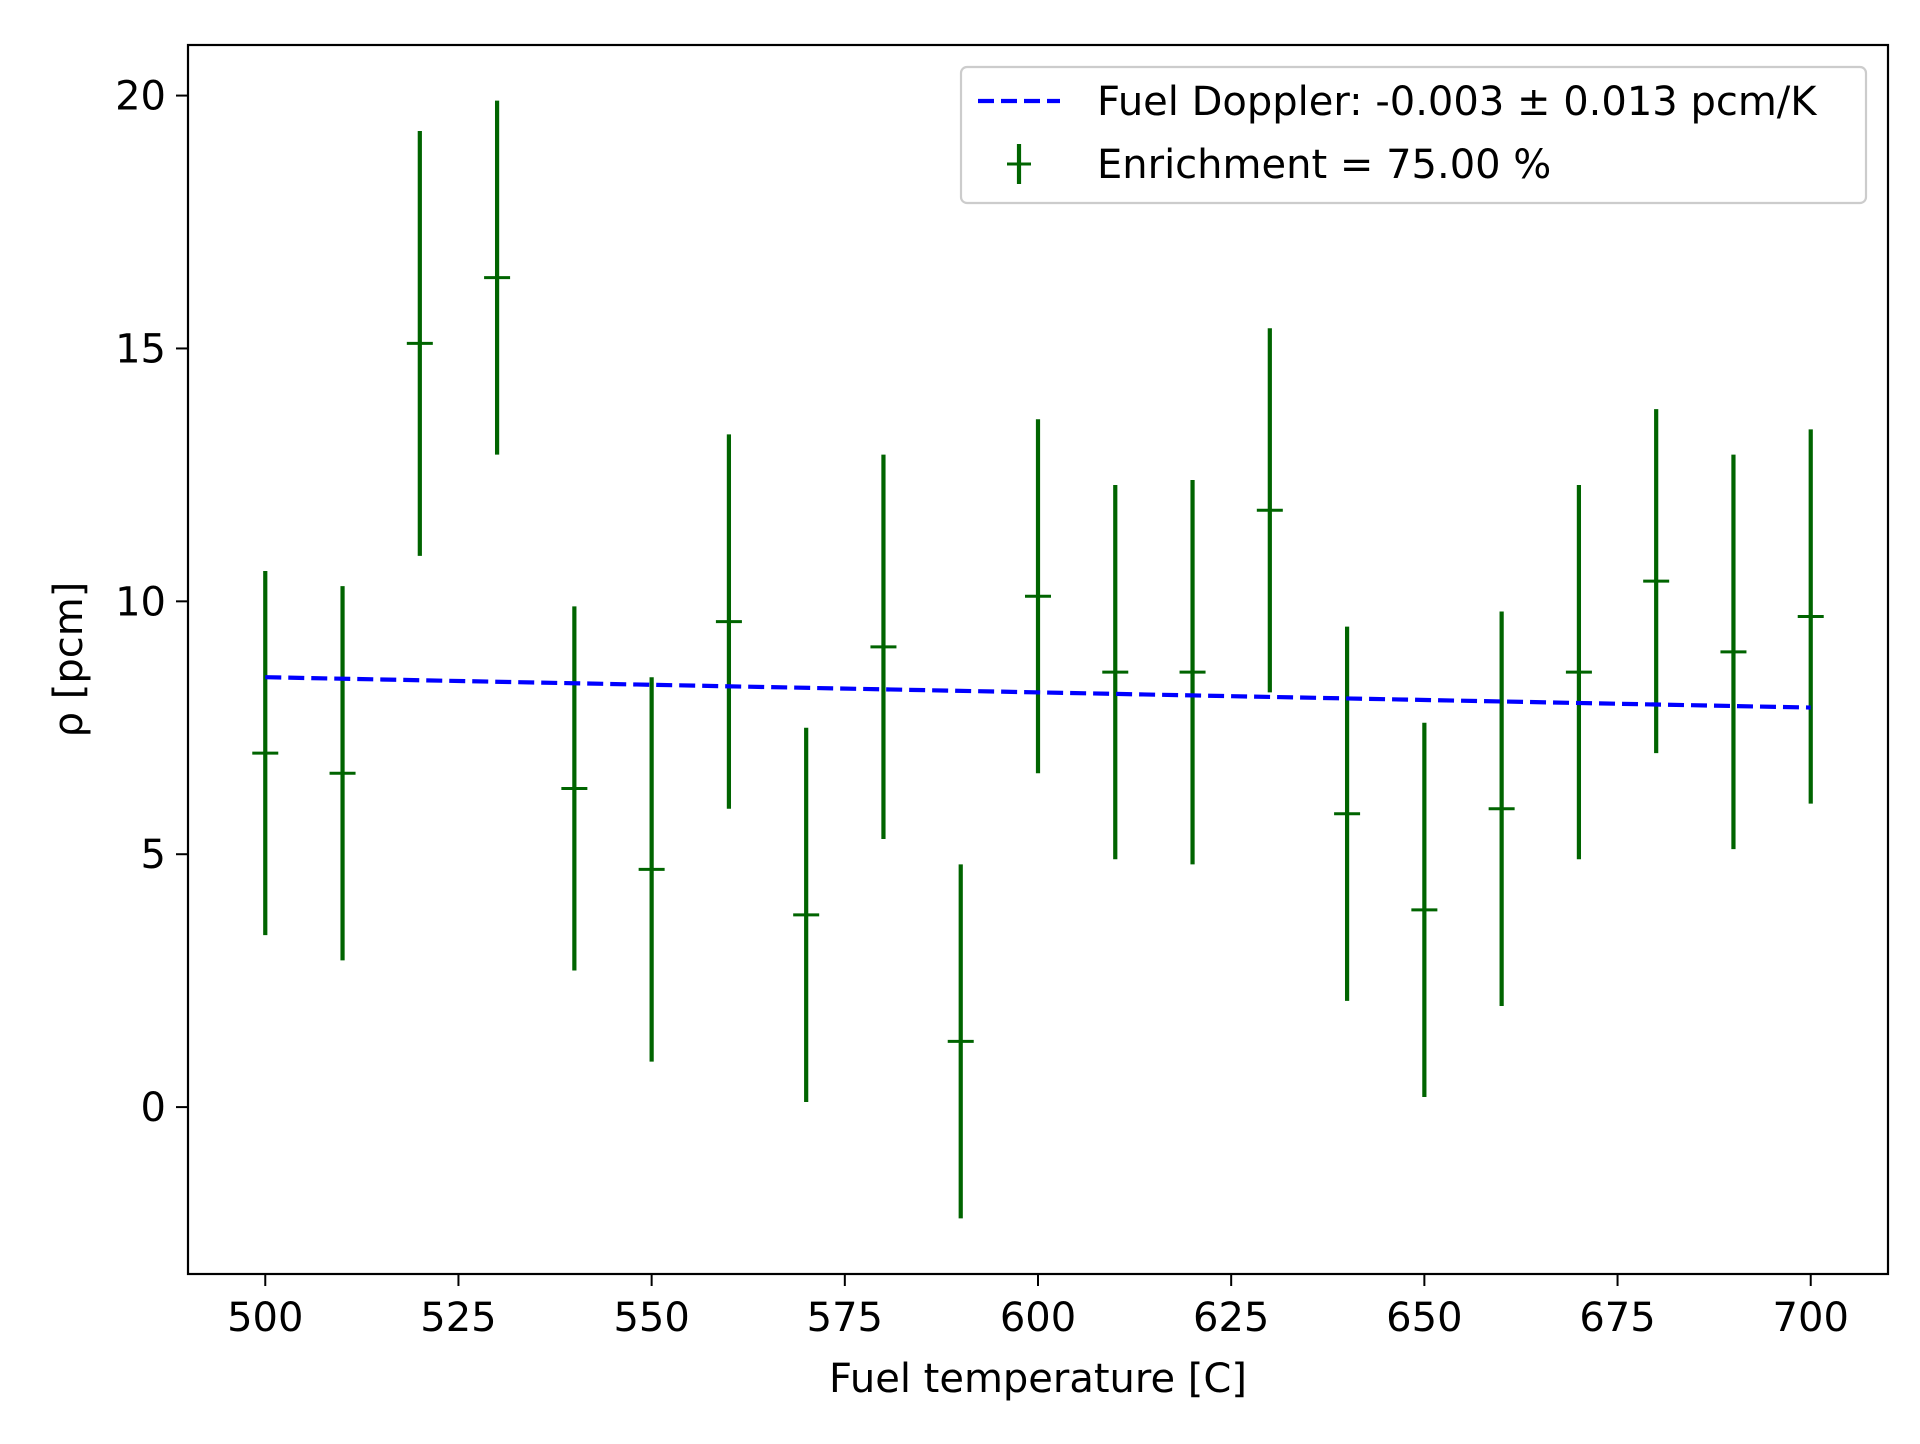 This screenshot has width=1920, height=1444. I want to click on x-tick-label: 600, so click(1038, 1318).